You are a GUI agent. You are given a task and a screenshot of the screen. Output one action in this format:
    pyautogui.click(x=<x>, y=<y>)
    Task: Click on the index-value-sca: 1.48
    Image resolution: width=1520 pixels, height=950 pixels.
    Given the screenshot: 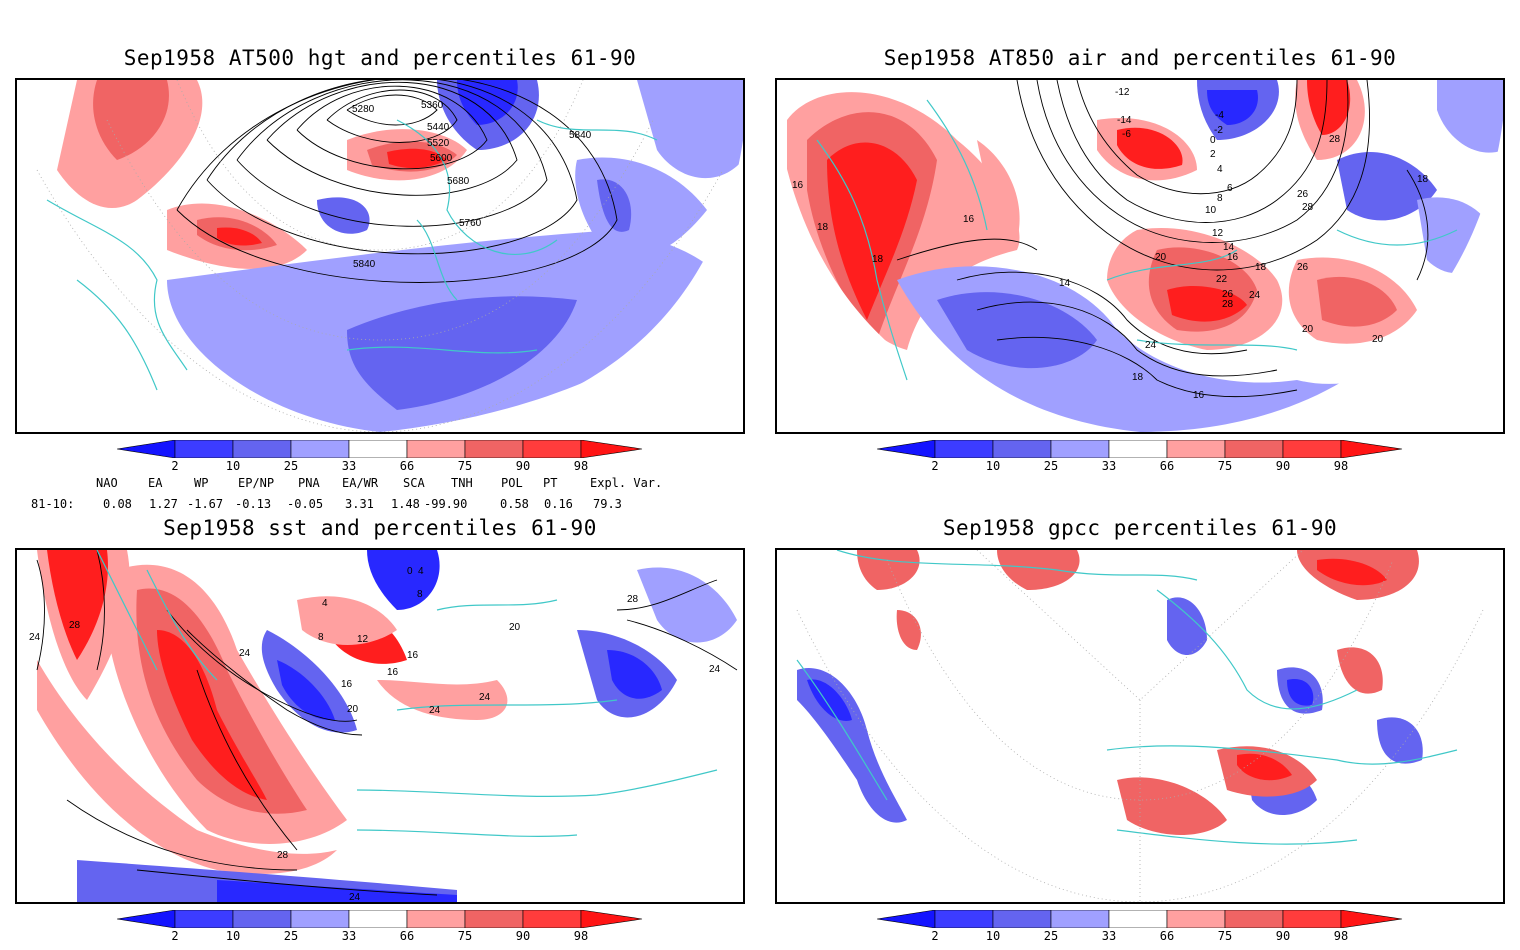 What is the action you would take?
    pyautogui.click(x=405, y=504)
    